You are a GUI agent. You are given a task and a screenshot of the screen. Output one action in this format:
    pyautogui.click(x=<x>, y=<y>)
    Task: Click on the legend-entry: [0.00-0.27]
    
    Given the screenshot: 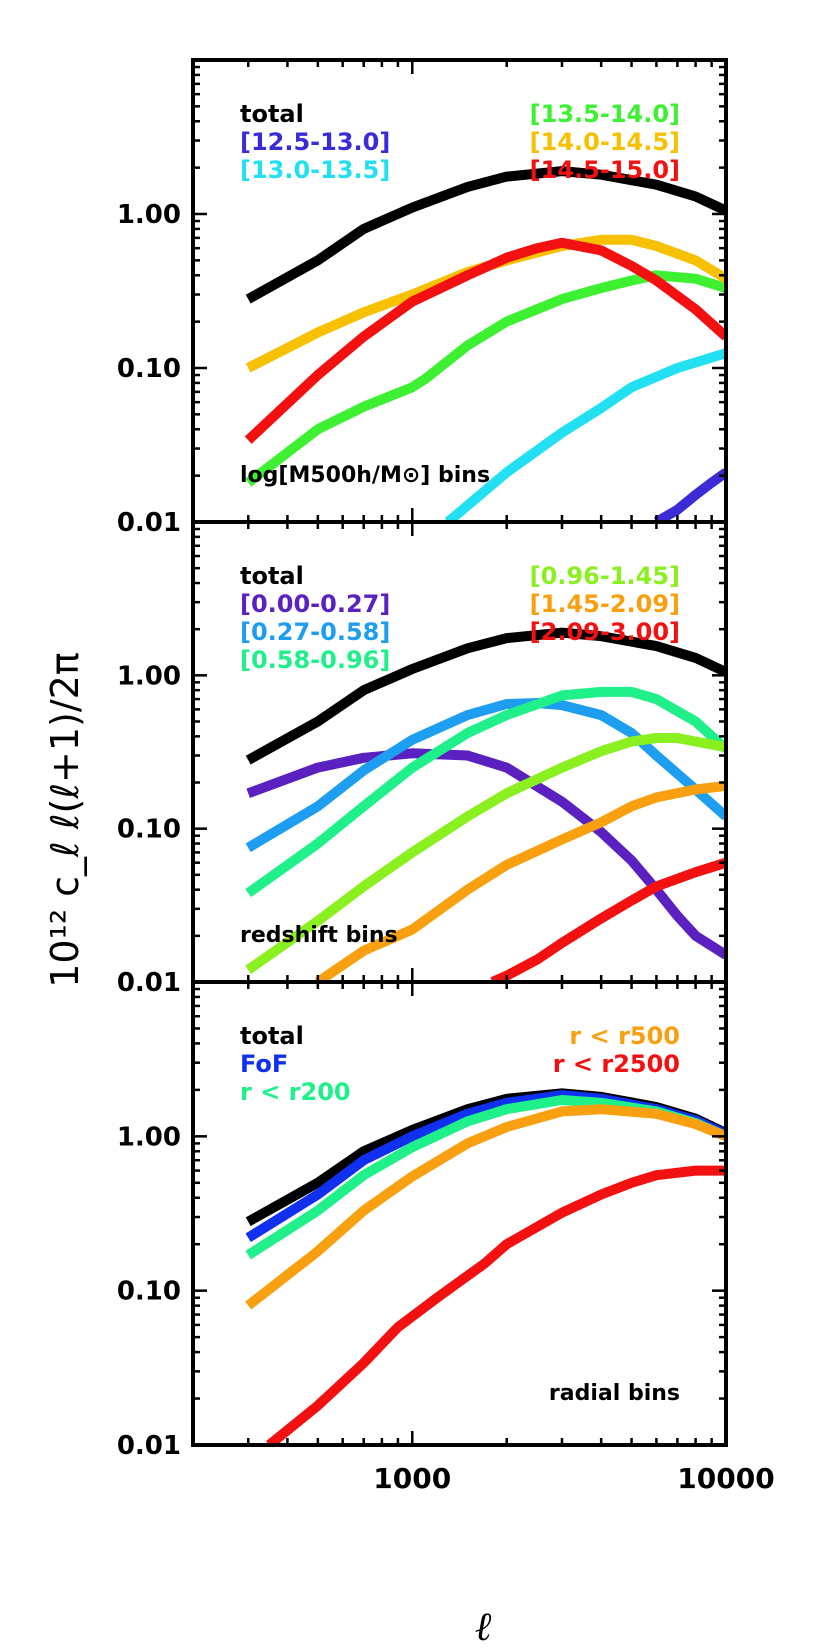 What is the action you would take?
    pyautogui.click(x=315, y=604)
    